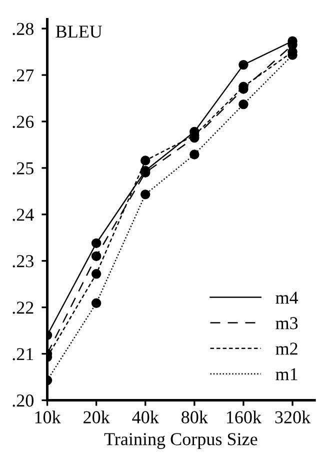  I want to click on x-tick-label: 40k, so click(145, 417).